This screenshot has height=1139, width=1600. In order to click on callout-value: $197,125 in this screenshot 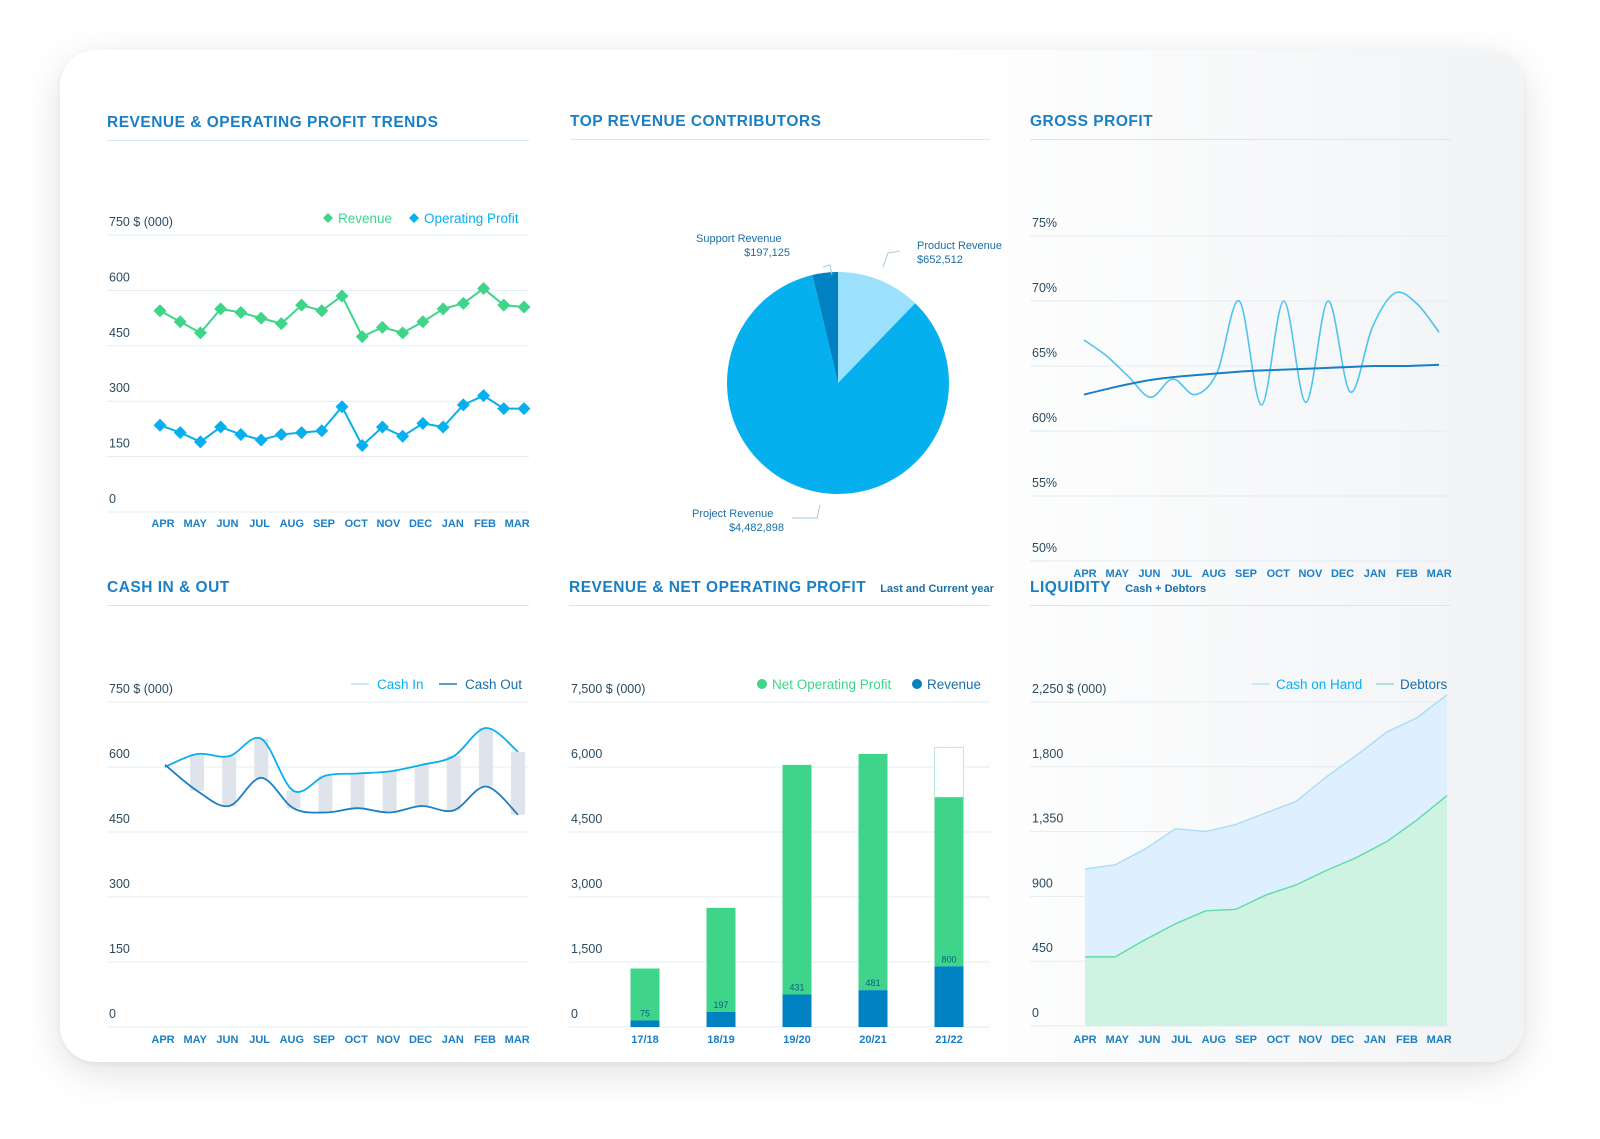, I will do `click(767, 253)`.